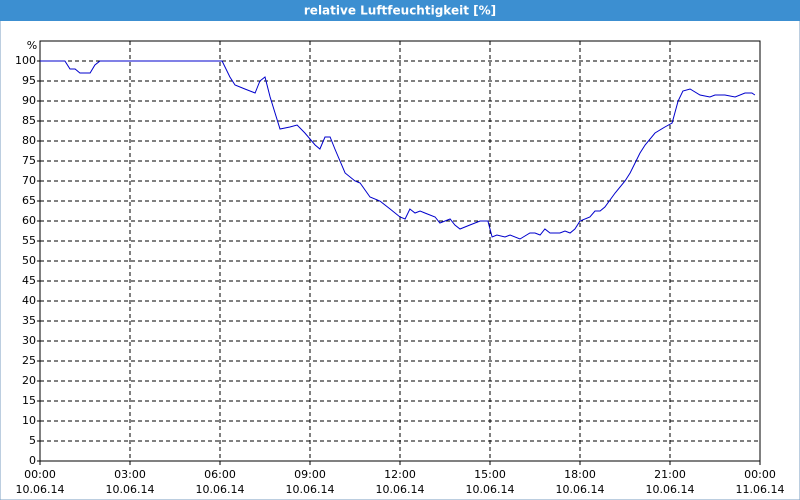  I want to click on y-tick-label: 90, so click(29, 100).